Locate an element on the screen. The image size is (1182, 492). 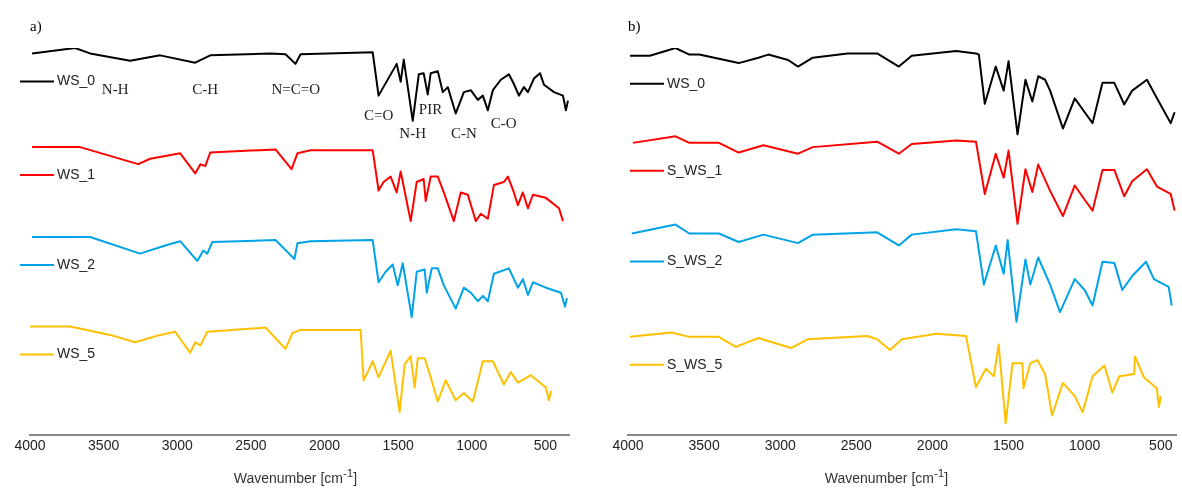
legend-label: WS_1 is located at coordinates (76, 173).